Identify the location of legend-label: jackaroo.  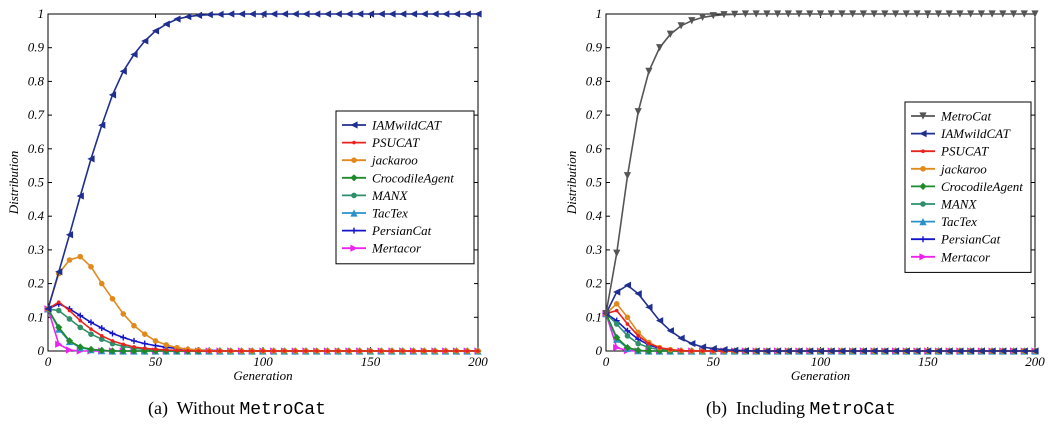
(963, 168).